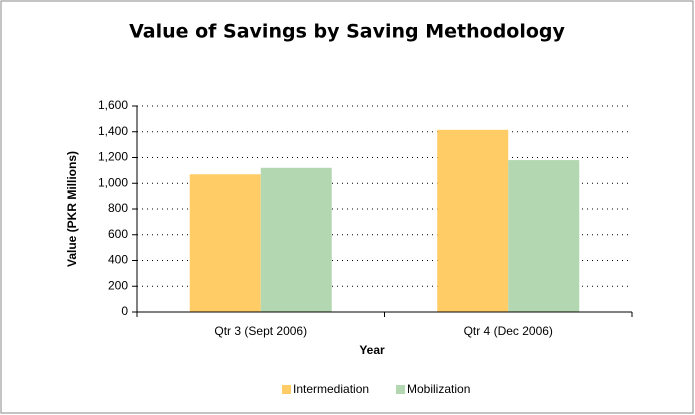 This screenshot has width=695, height=415. What do you see at coordinates (124, 311) in the screenshot?
I see `y-tick-label: 0` at bounding box center [124, 311].